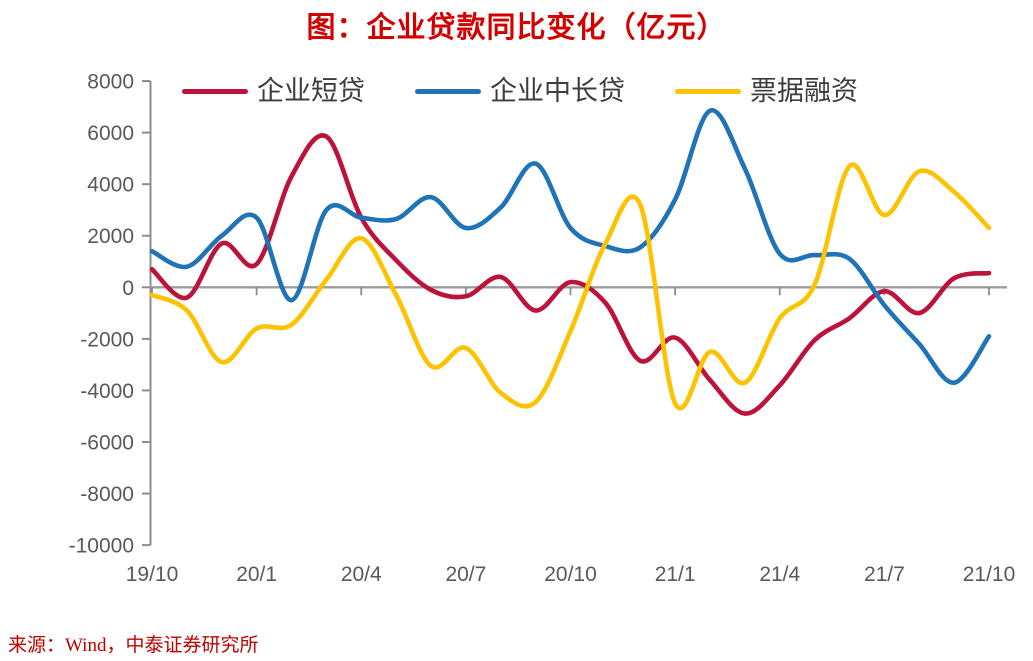  I want to click on y-tick-label: 6000, so click(110, 133).